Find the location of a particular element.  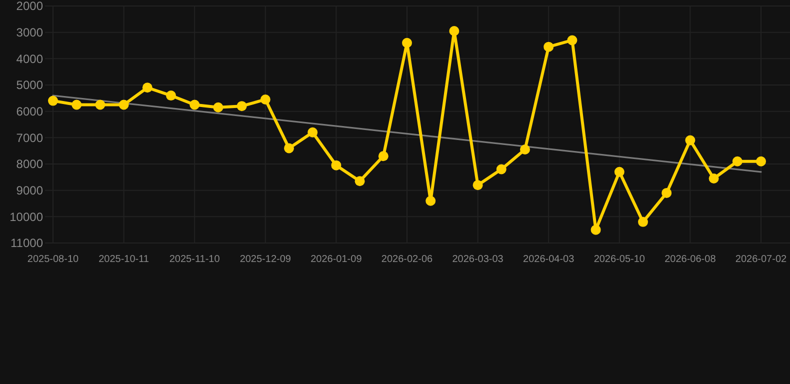

y-tick-label: 11000 is located at coordinates (27, 243).